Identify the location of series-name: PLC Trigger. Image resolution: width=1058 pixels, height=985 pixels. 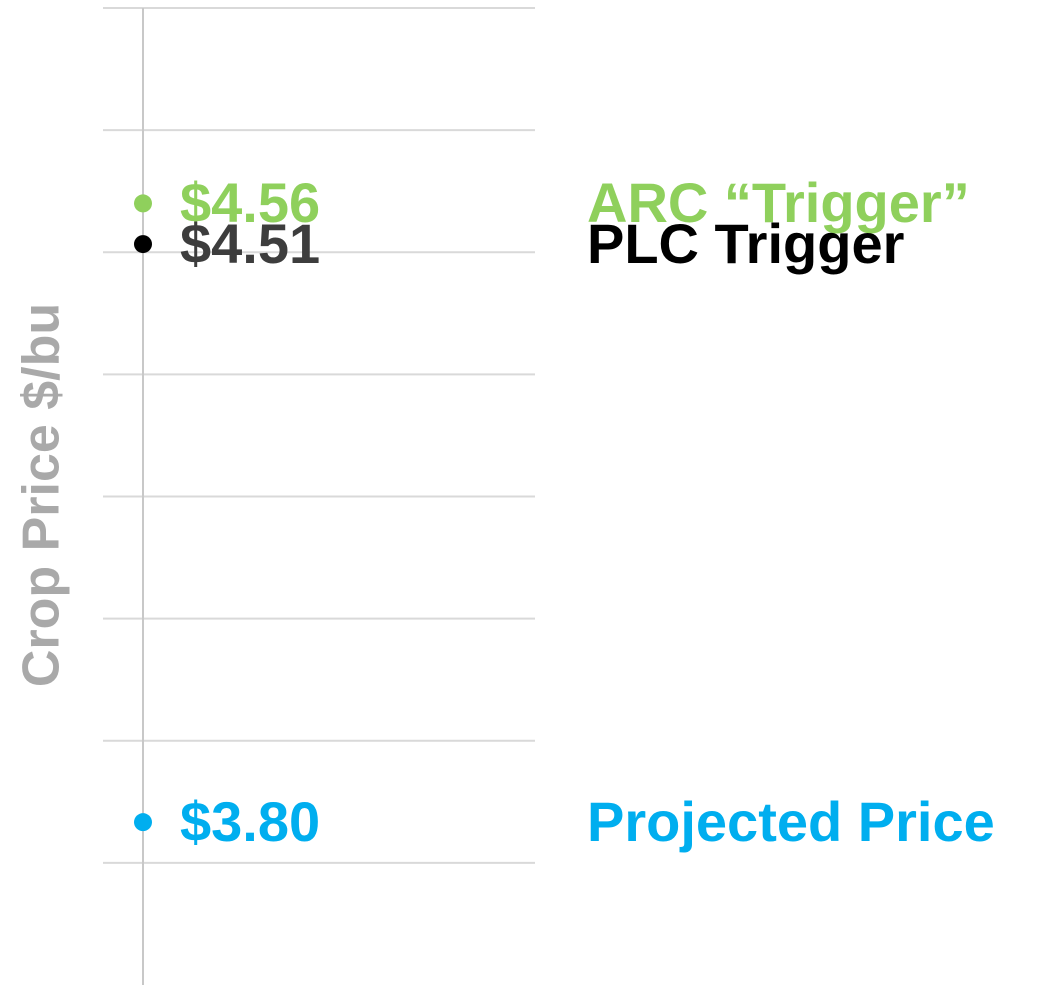
(745, 243).